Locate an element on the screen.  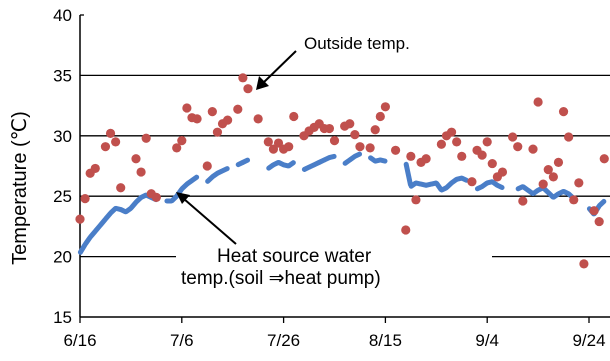
x-tick-label-4: 9/4 is located at coordinates (487, 340).